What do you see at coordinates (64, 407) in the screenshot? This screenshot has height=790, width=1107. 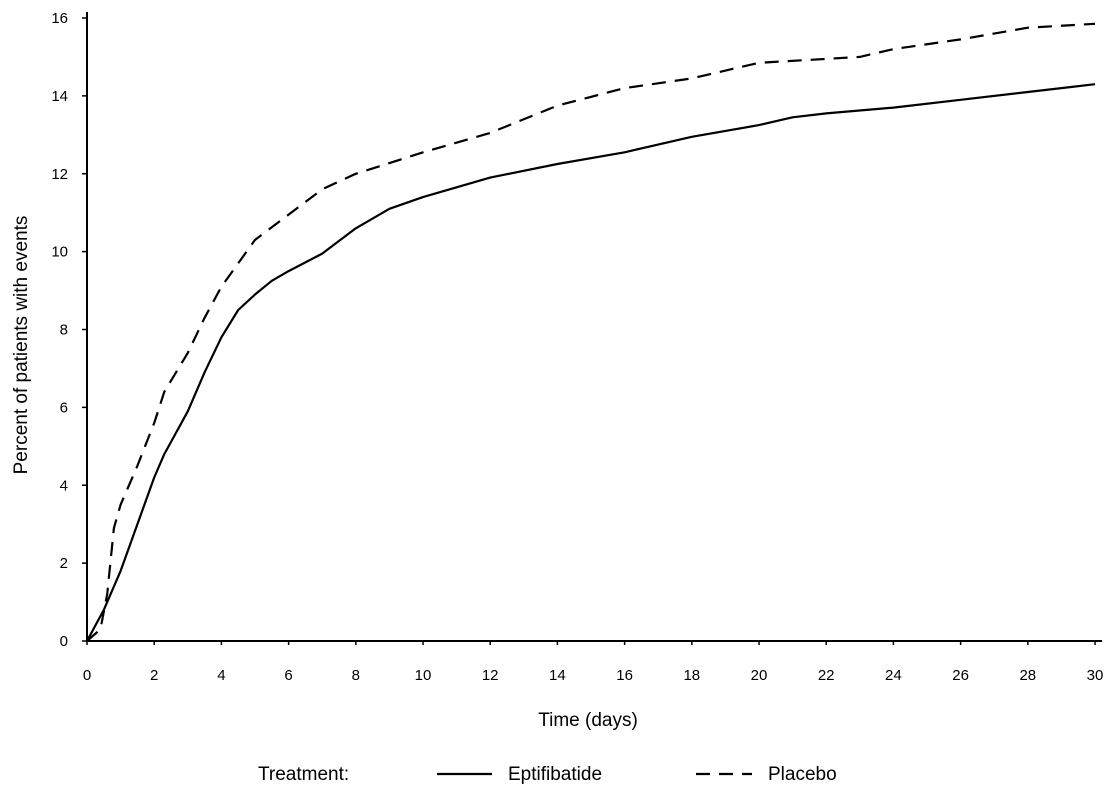 I see `y-tick-label: 6` at bounding box center [64, 407].